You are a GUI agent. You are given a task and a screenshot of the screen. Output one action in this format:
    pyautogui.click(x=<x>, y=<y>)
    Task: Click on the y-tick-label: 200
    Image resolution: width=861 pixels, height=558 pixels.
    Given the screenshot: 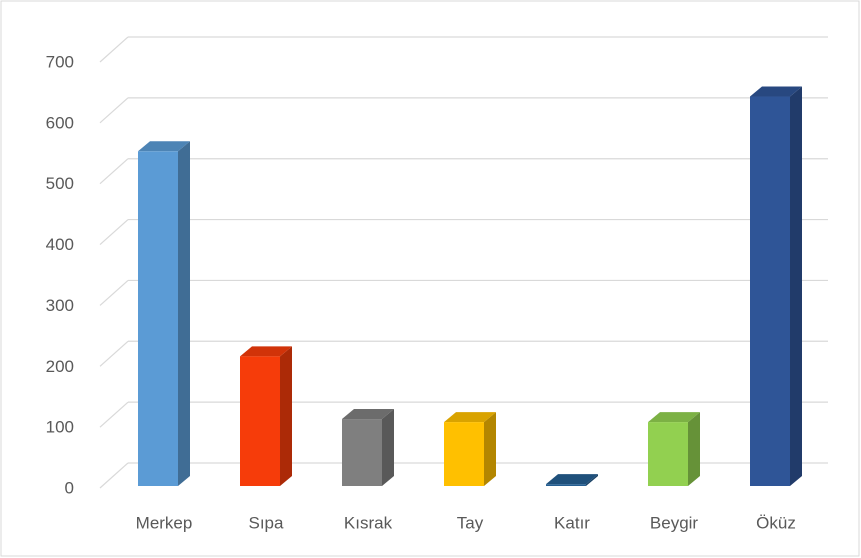 What is the action you would take?
    pyautogui.click(x=60, y=366)
    